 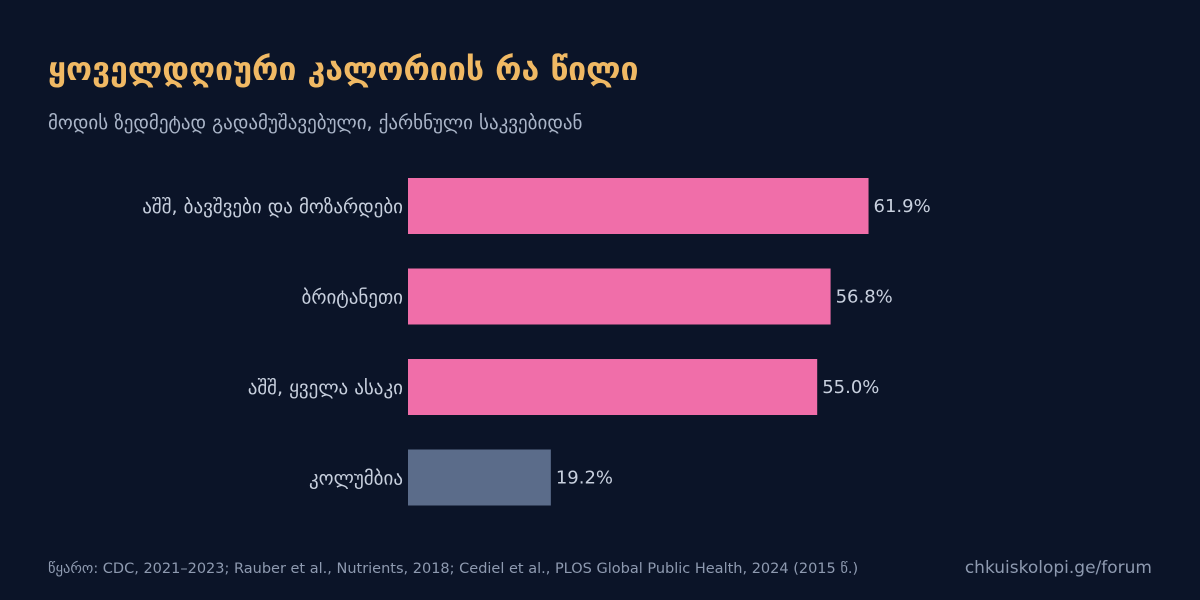 I want to click on value-label: 56.8%, so click(x=864, y=297).